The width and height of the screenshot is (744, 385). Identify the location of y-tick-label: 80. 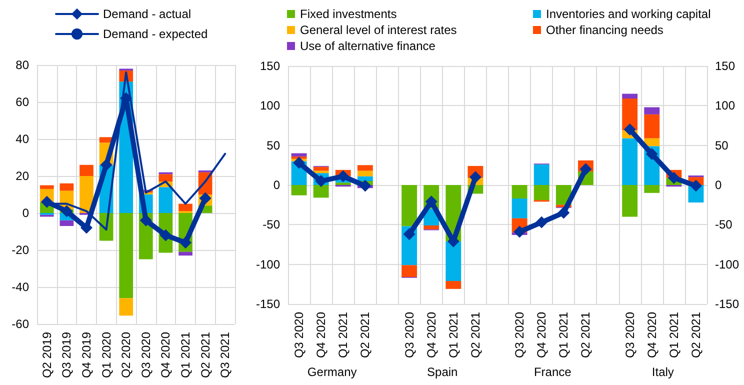
(23, 65).